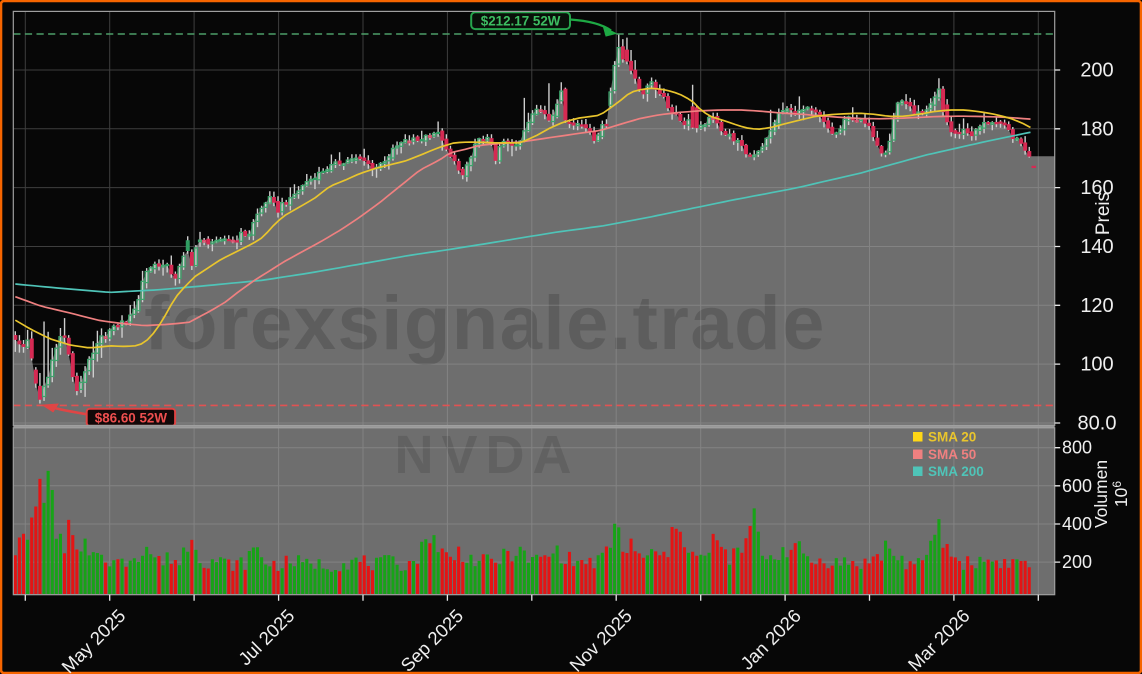  I want to click on svg-text: Preis, so click(1103, 213).